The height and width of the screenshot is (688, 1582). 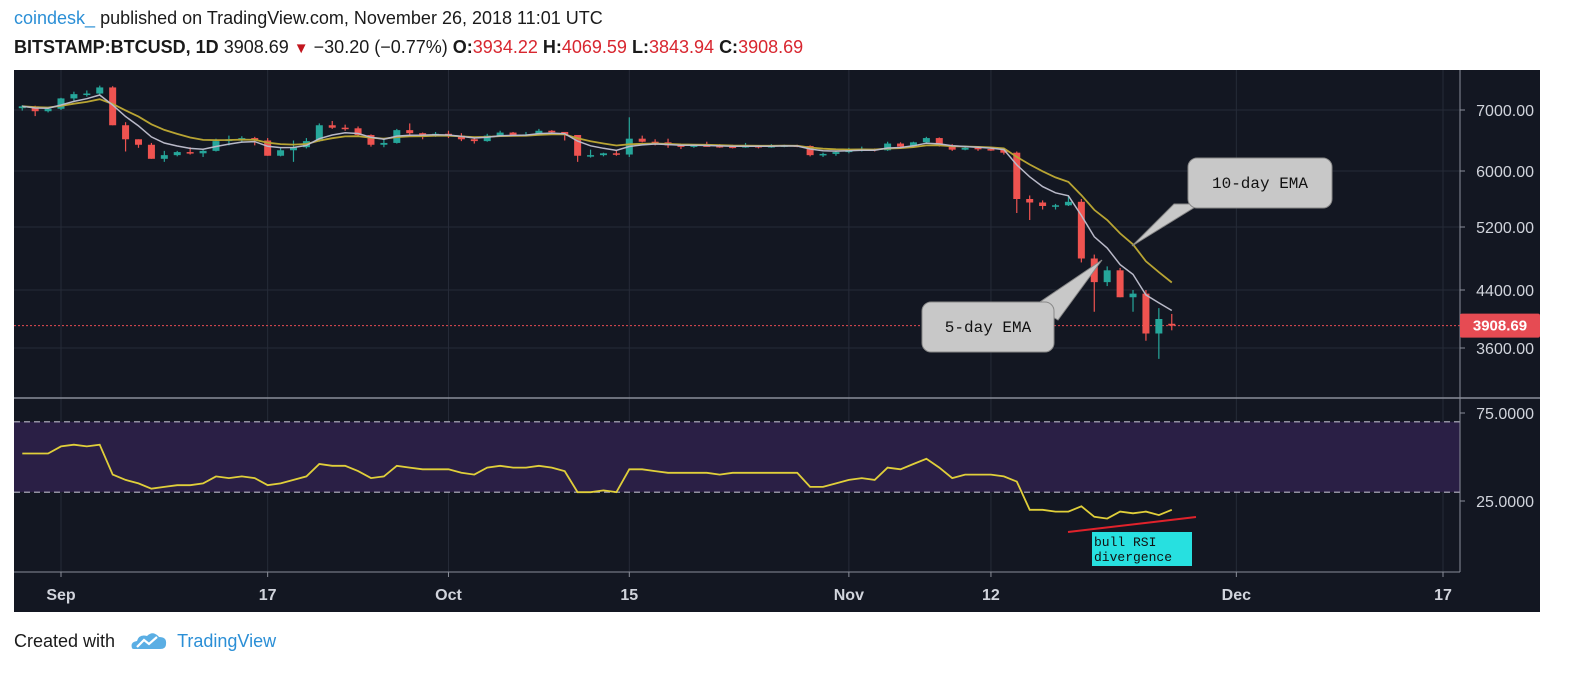 What do you see at coordinates (61, 595) in the screenshot?
I see `time-tick-label: Sep` at bounding box center [61, 595].